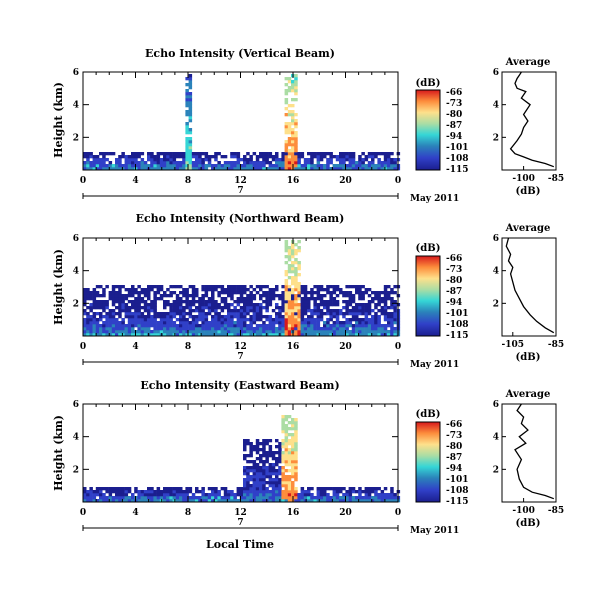 The width and height of the screenshot is (610, 598). Describe the element at coordinates (454, 115) in the screenshot. I see `colorbar-tick: -80` at that location.